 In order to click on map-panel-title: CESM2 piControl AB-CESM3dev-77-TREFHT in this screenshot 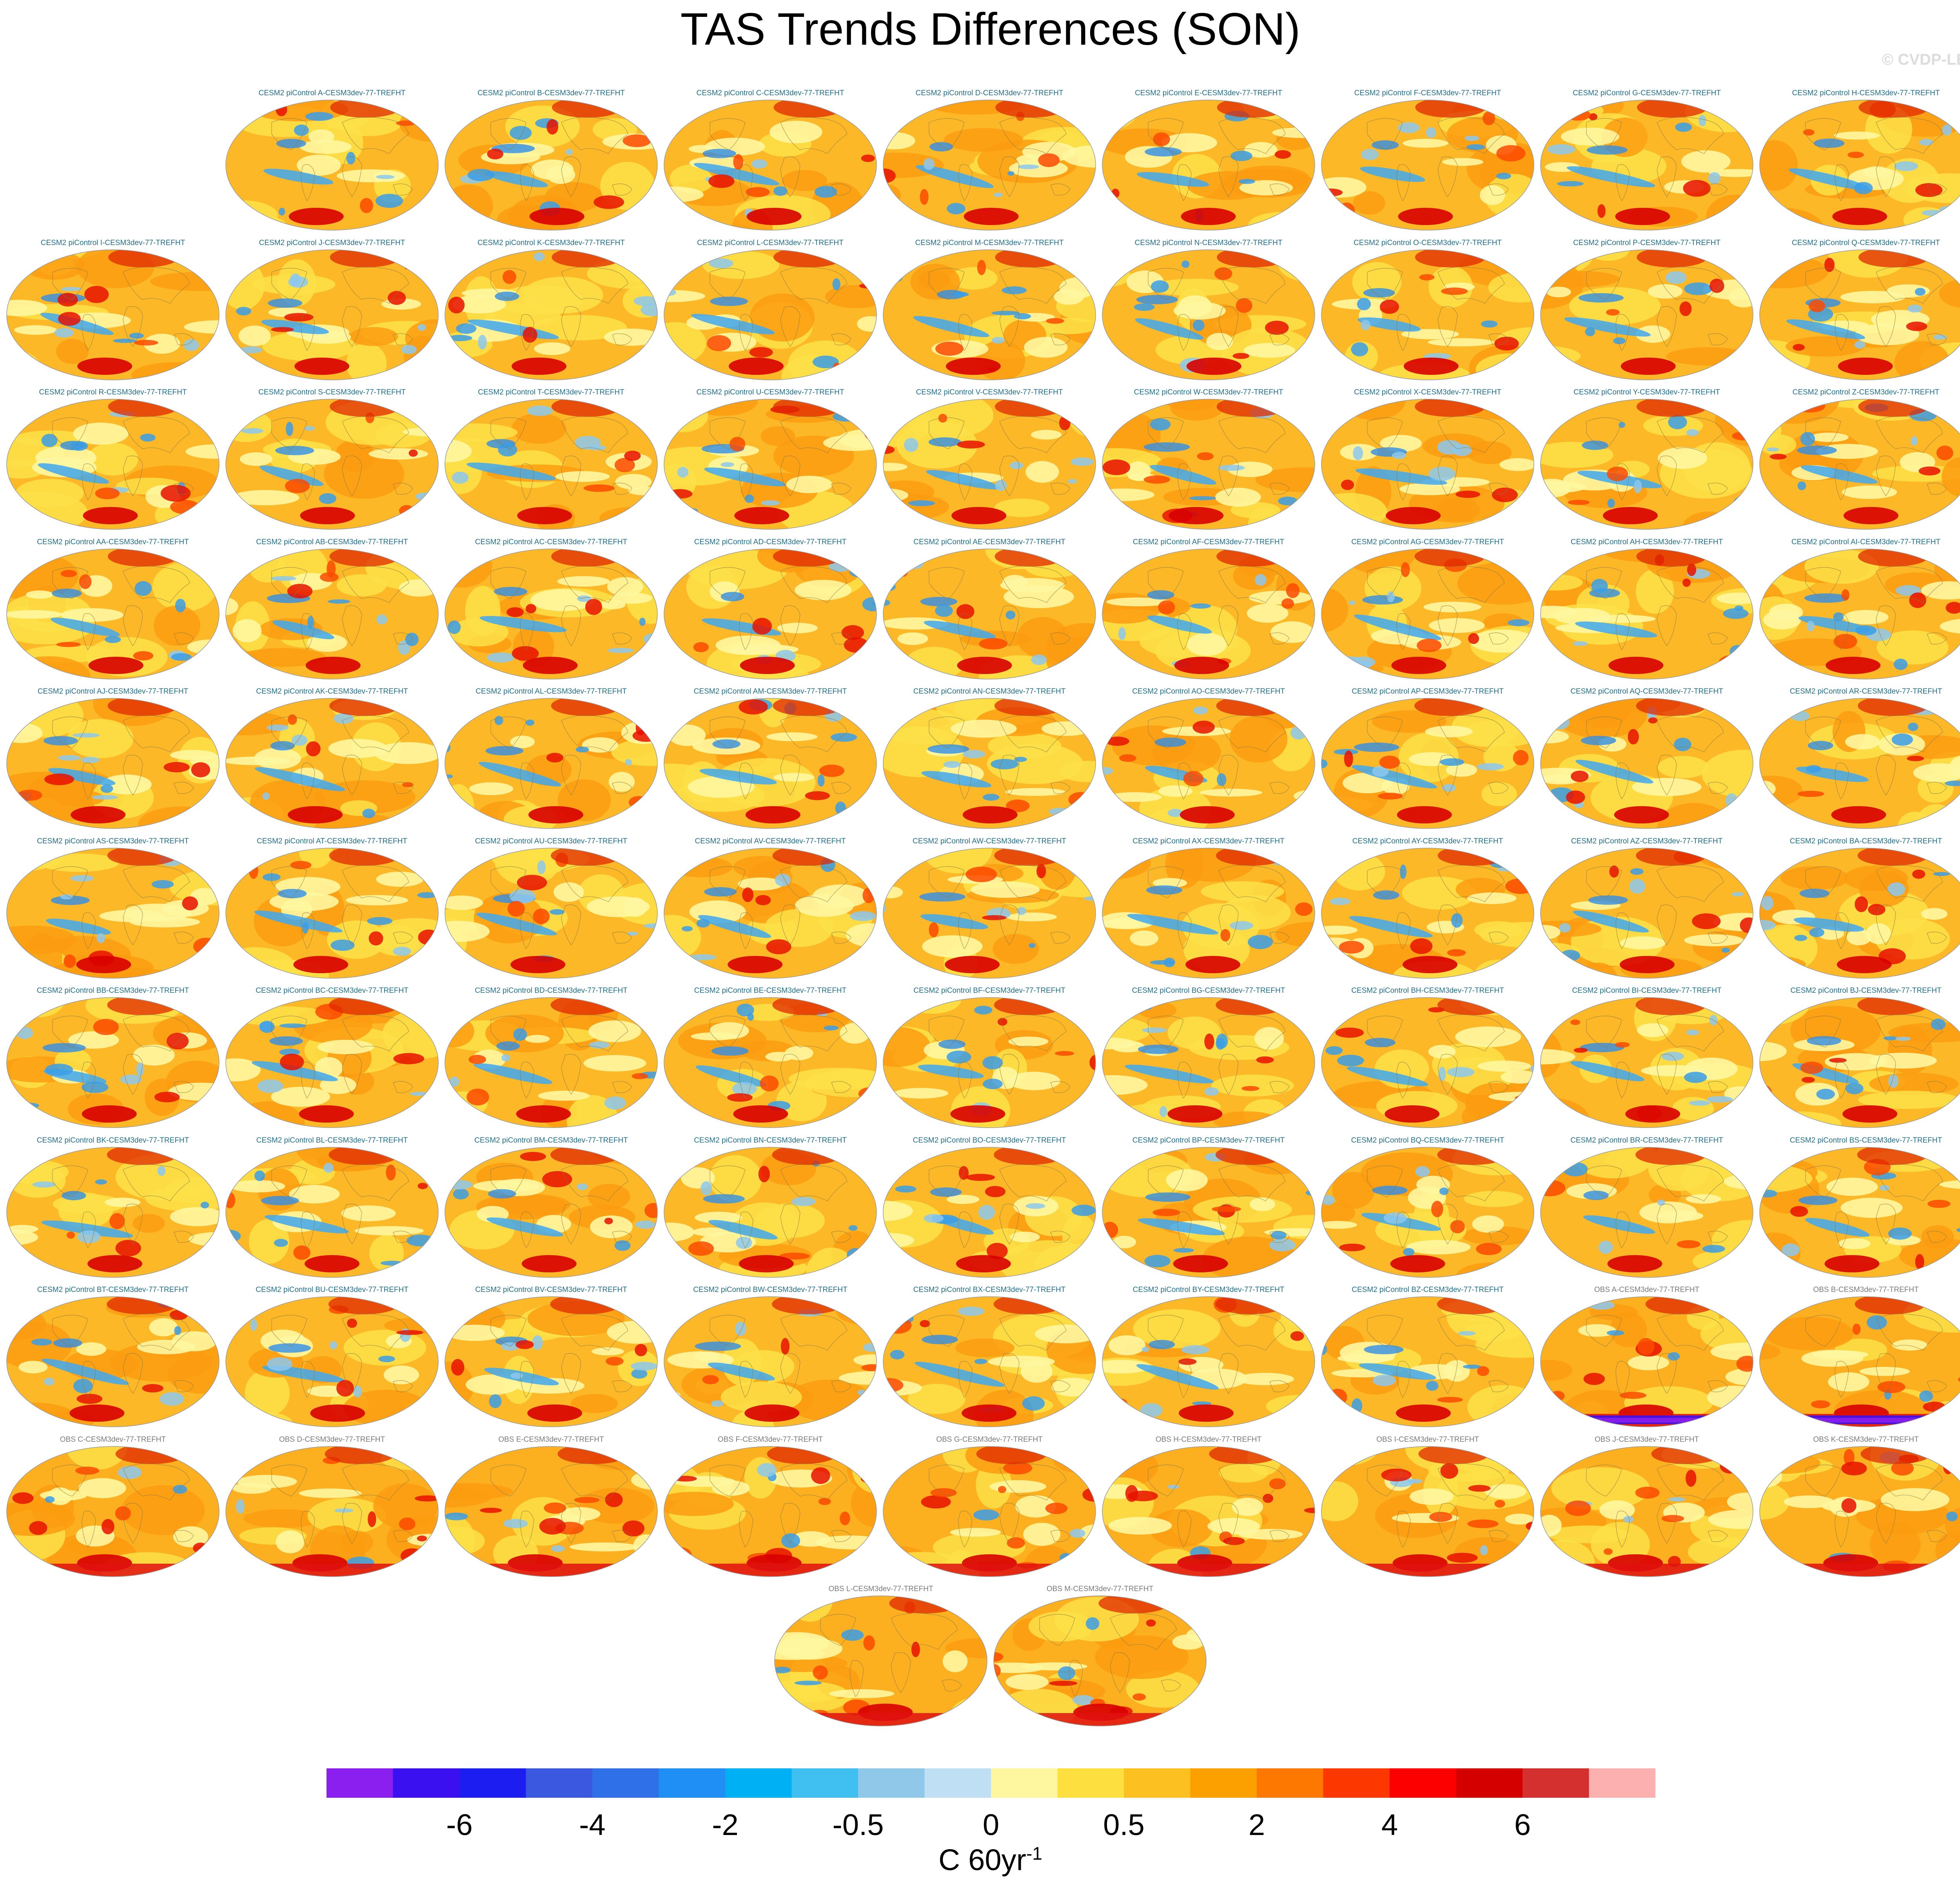, I will do `click(332, 542)`.